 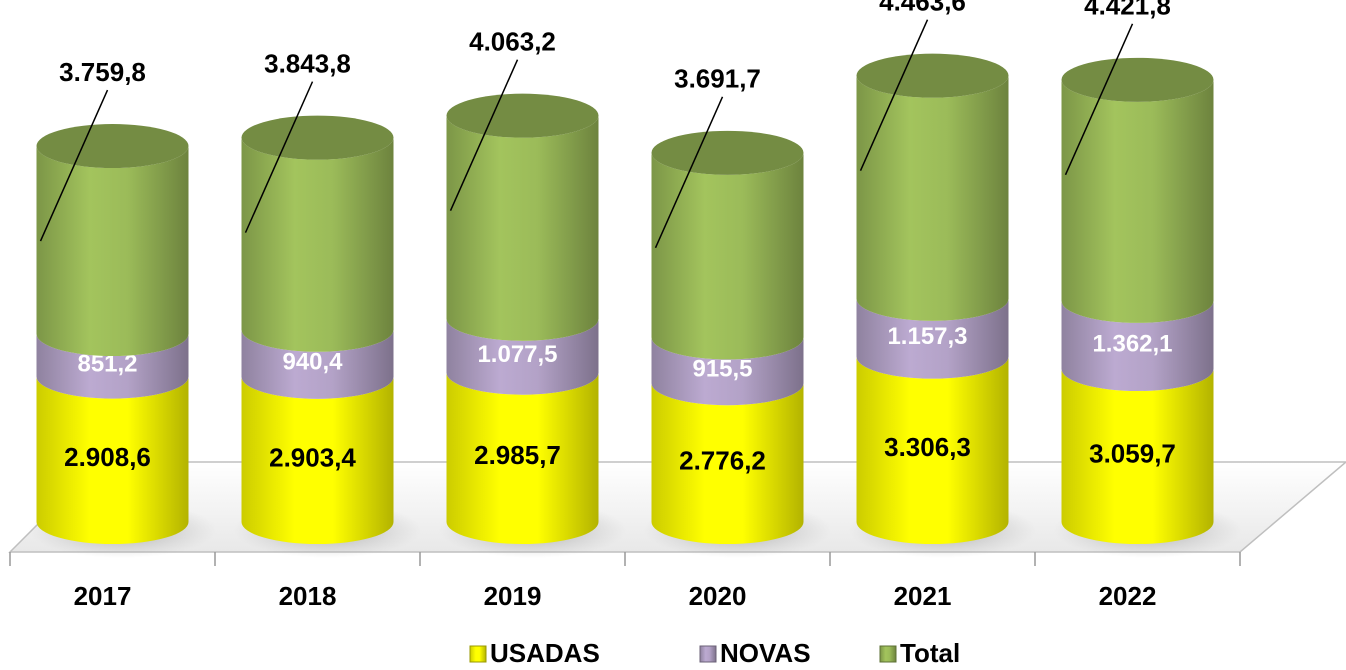 I want to click on data-label: 3.059,7, so click(x=1132, y=453).